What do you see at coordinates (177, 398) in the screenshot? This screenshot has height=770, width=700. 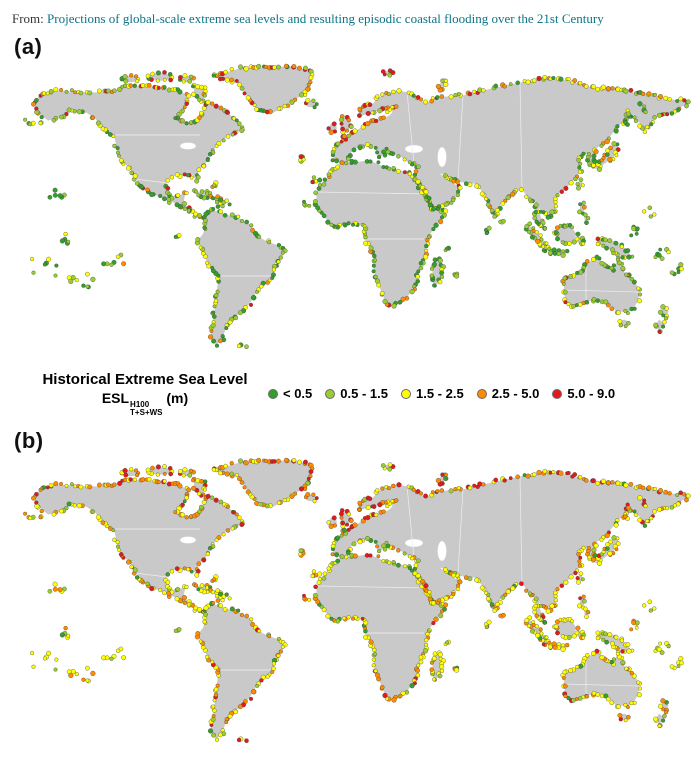 I see `legend-unit: (m)` at bounding box center [177, 398].